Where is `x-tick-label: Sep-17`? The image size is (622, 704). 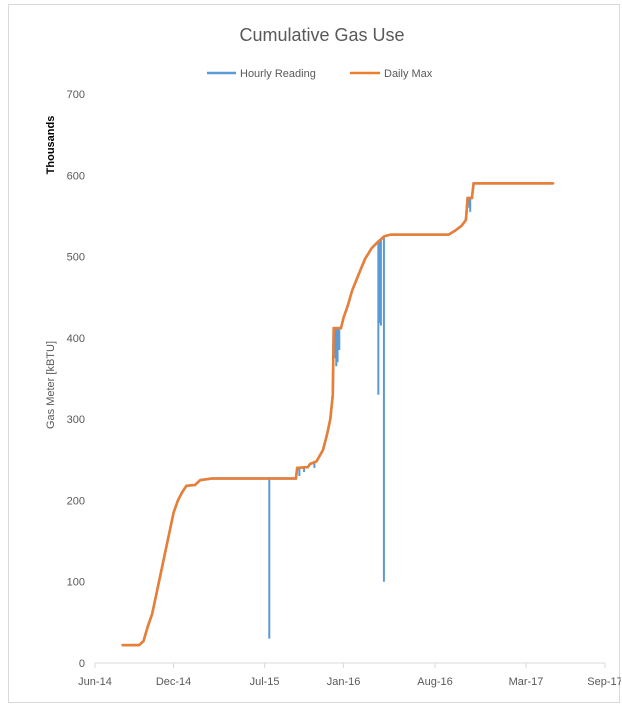
x-tick-label: Sep-17 is located at coordinates (604, 682).